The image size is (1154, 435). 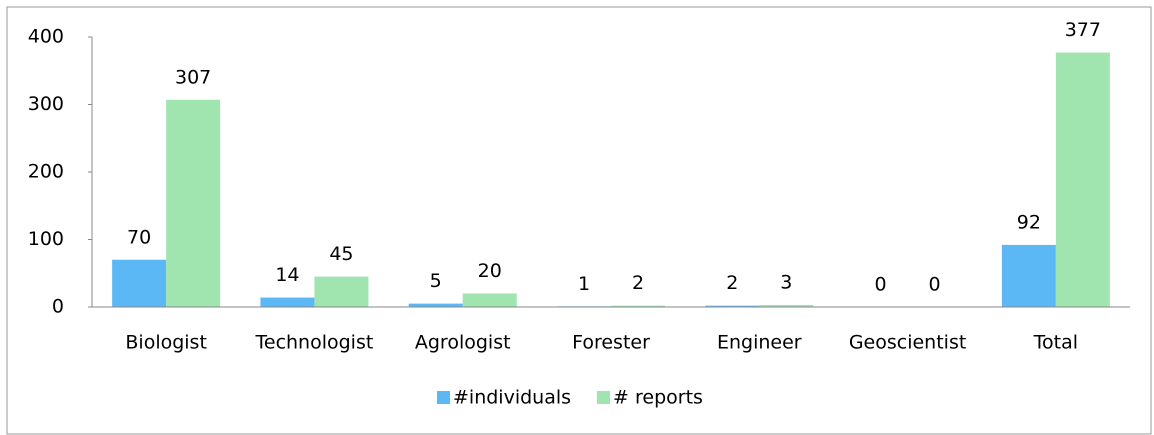 I want to click on y-tick-label: 100, so click(x=46, y=239).